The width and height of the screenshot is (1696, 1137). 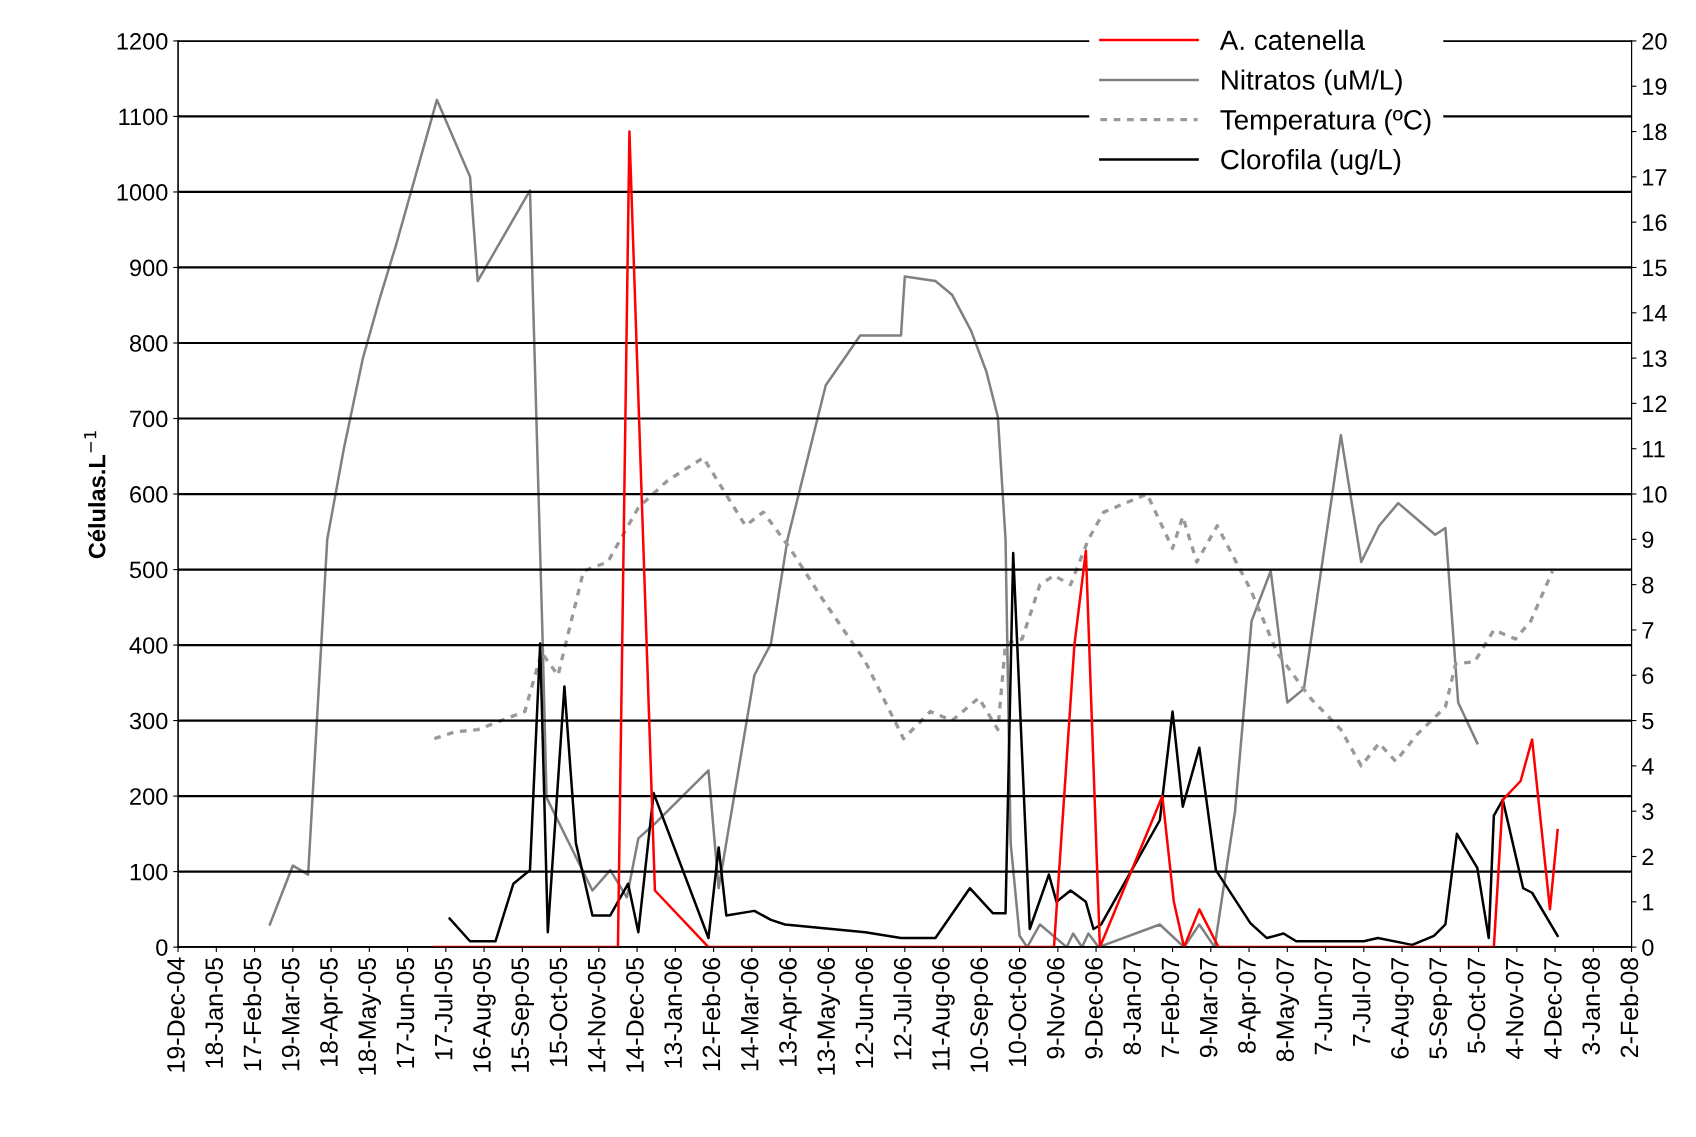 What do you see at coordinates (142, 41) in the screenshot?
I see `y-tick-label: 1200` at bounding box center [142, 41].